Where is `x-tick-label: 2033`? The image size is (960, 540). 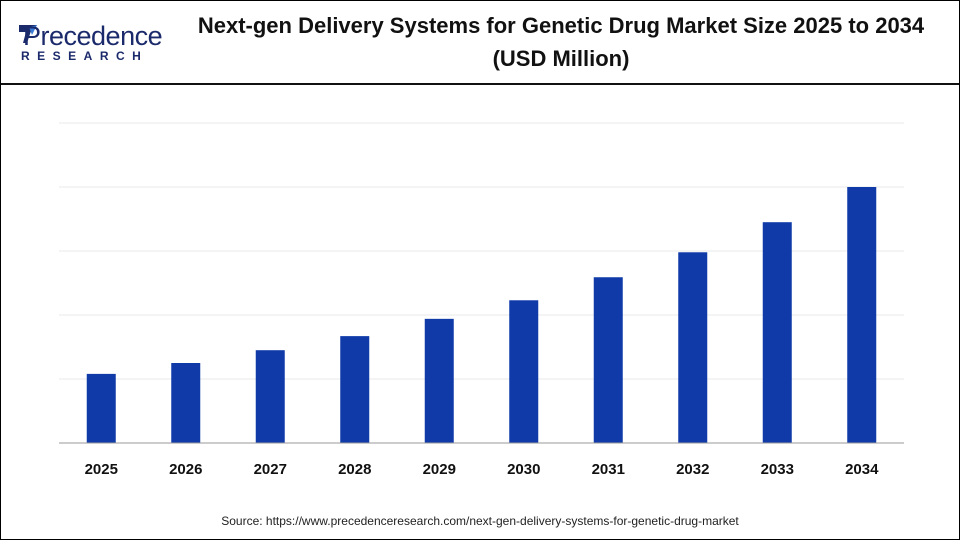 x-tick-label: 2033 is located at coordinates (777, 469).